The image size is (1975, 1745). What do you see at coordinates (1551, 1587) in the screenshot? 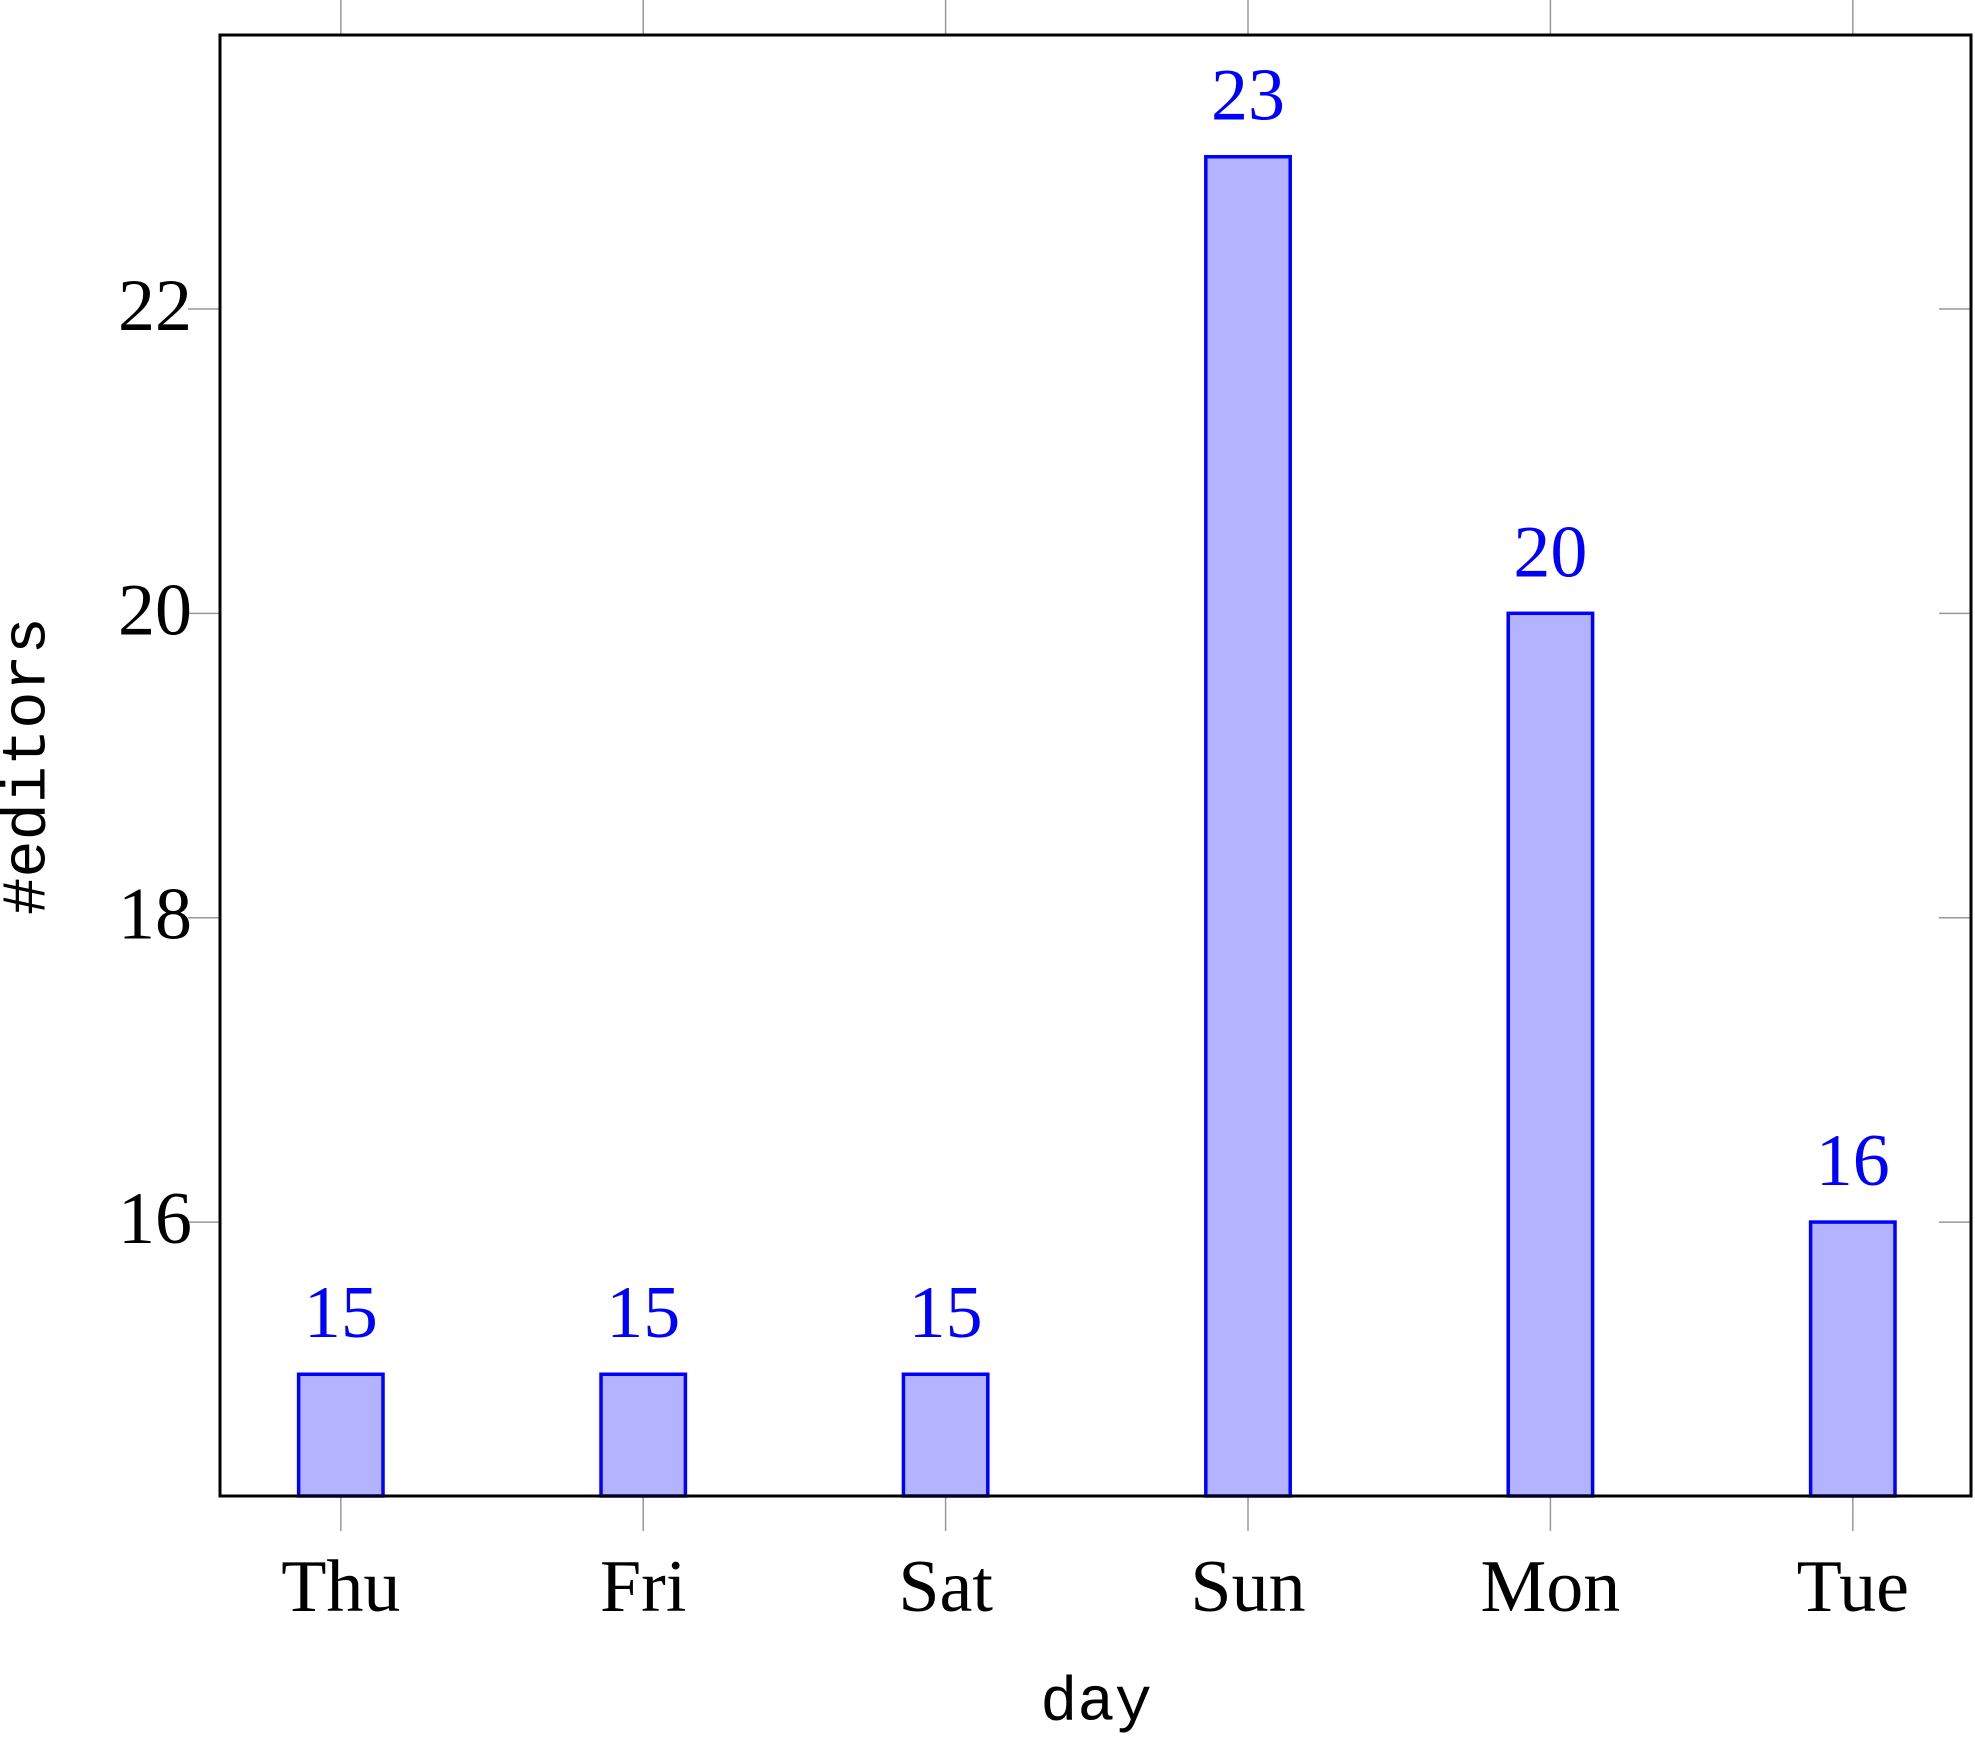
I see `x-tick-label: Mon` at bounding box center [1551, 1587].